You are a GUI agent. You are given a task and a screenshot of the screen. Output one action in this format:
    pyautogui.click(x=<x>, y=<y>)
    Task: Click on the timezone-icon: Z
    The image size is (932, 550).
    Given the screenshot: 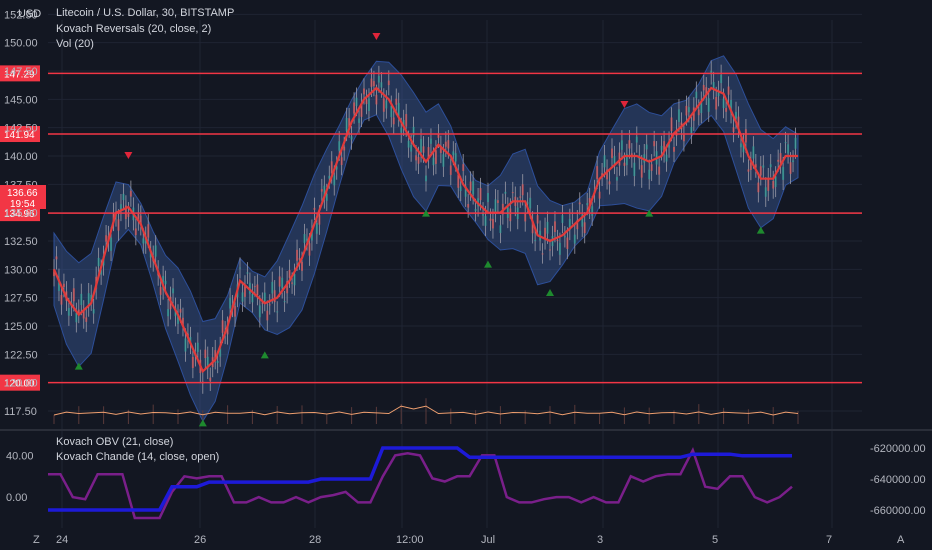 What is the action you would take?
    pyautogui.click(x=36, y=540)
    